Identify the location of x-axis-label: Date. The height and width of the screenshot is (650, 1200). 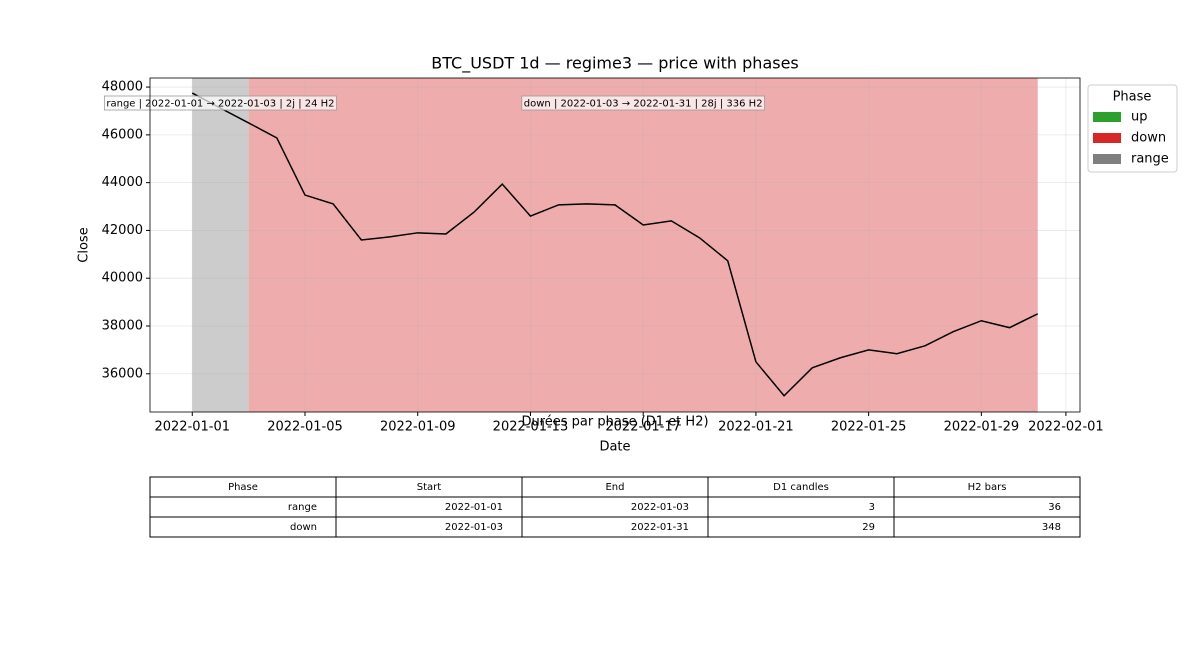
(614, 447).